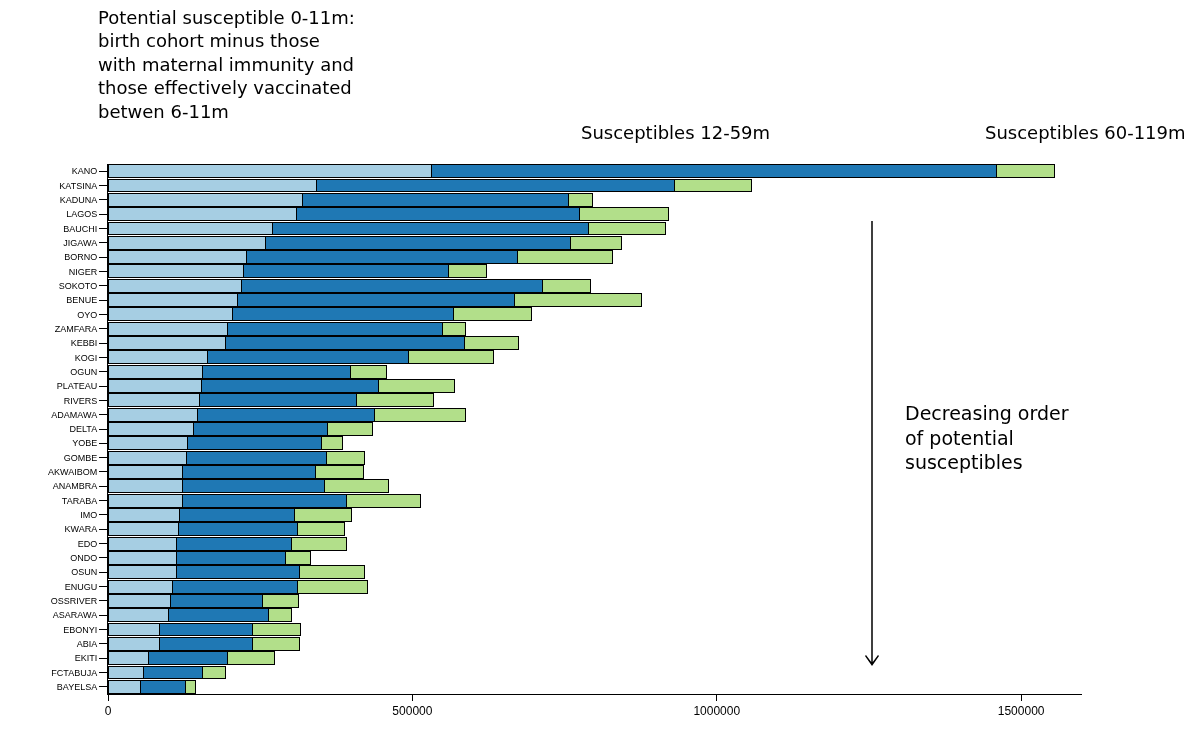 This screenshot has width=1192, height=750. Describe the element at coordinates (80, 228) in the screenshot. I see `y-tick-label: BAUCHI` at that location.